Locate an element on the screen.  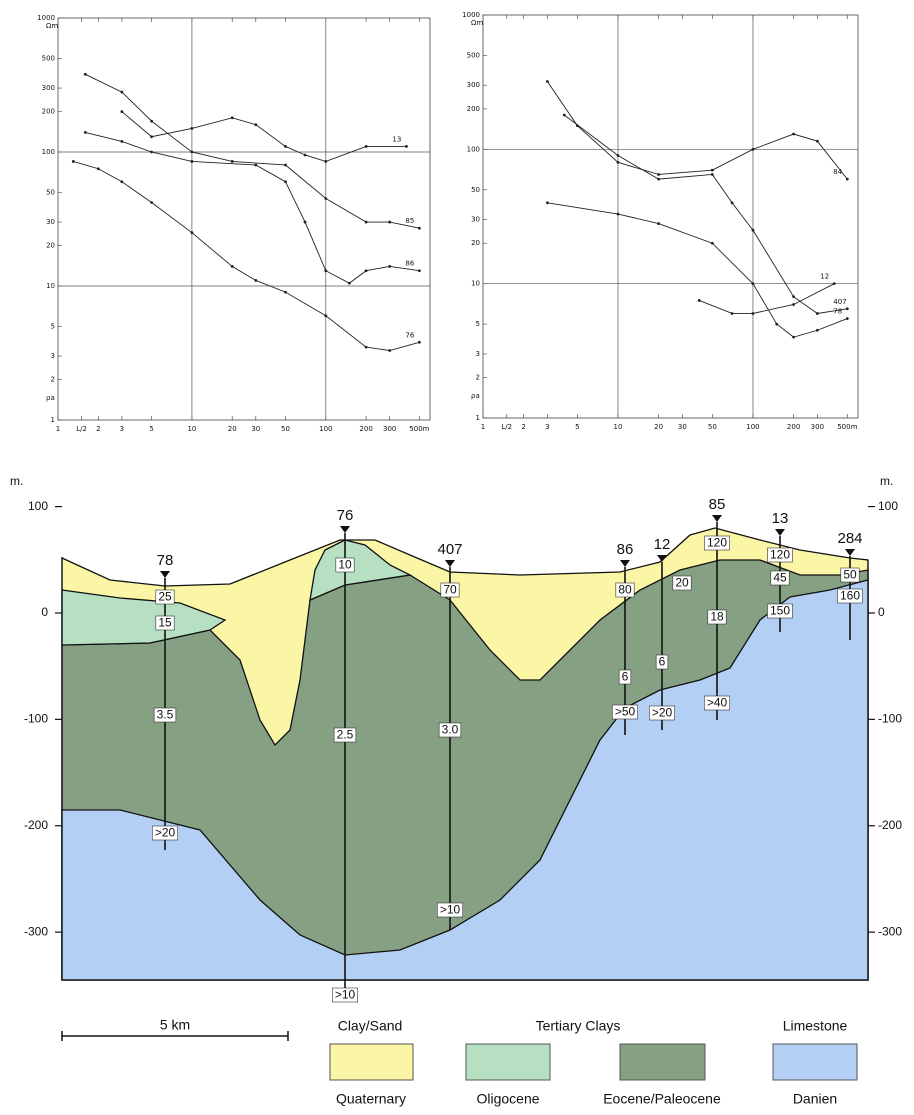
y-tick-label: 2 is located at coordinates (478, 378).